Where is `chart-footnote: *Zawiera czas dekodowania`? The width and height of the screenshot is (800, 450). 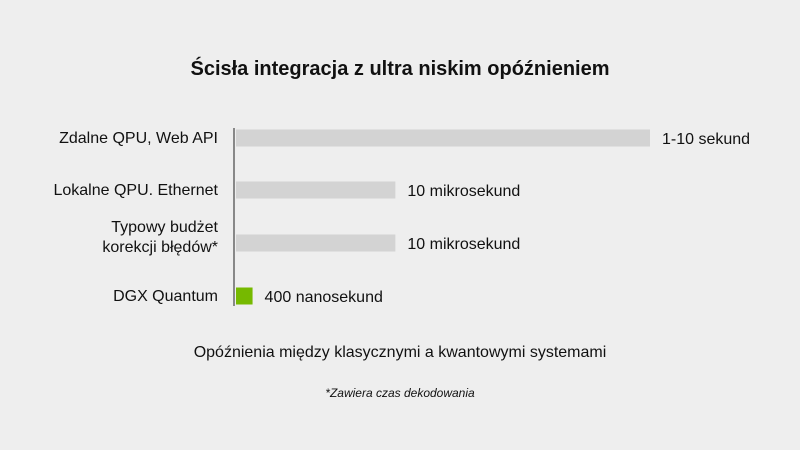
chart-footnote: *Zawiera czas dekodowania is located at coordinates (400, 393).